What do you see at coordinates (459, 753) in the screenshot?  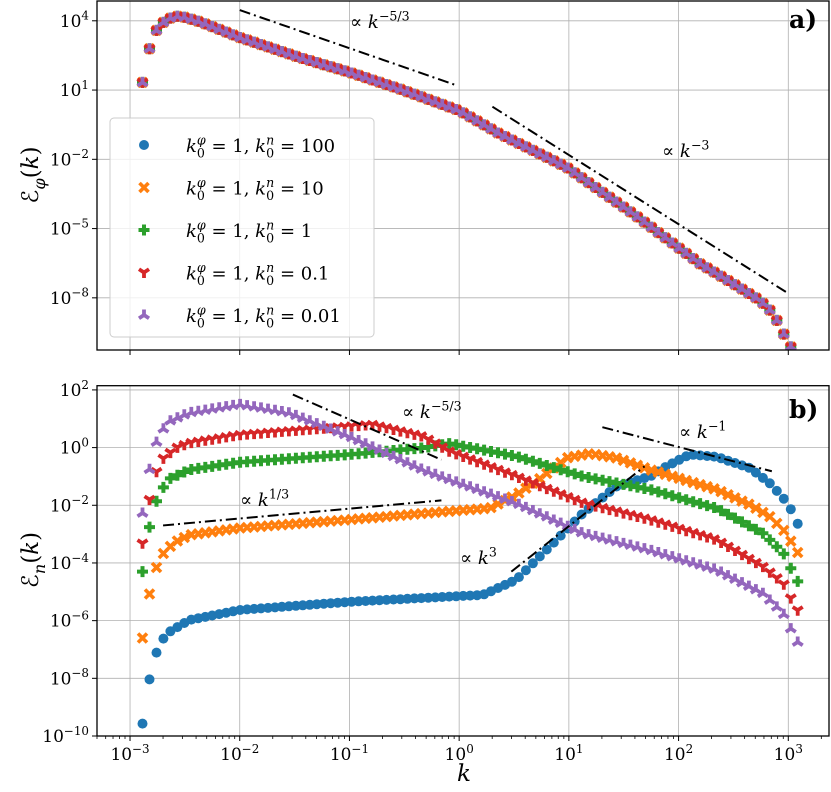 I see `x-tick-label: 100` at bounding box center [459, 753].